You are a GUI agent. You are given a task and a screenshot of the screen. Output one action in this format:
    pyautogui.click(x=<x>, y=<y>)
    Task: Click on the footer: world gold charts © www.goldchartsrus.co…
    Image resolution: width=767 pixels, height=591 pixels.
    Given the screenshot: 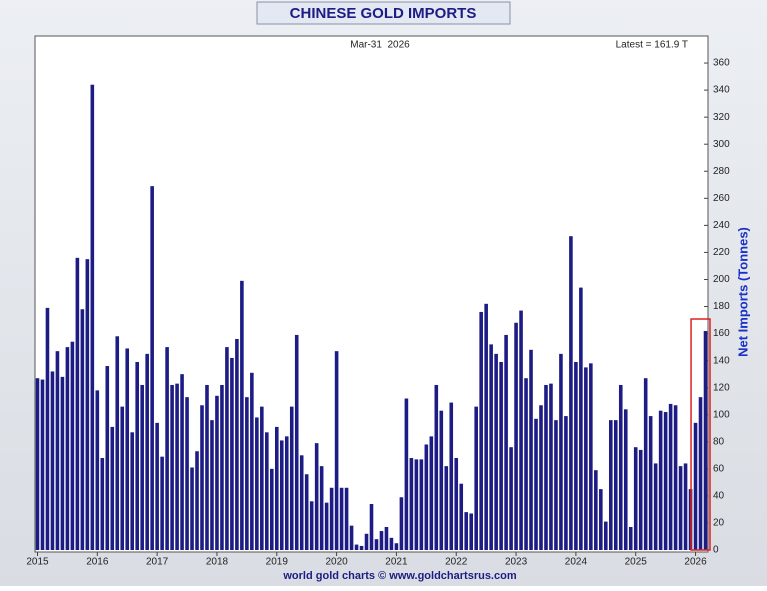 What is the action you would take?
    pyautogui.click(x=399, y=576)
    